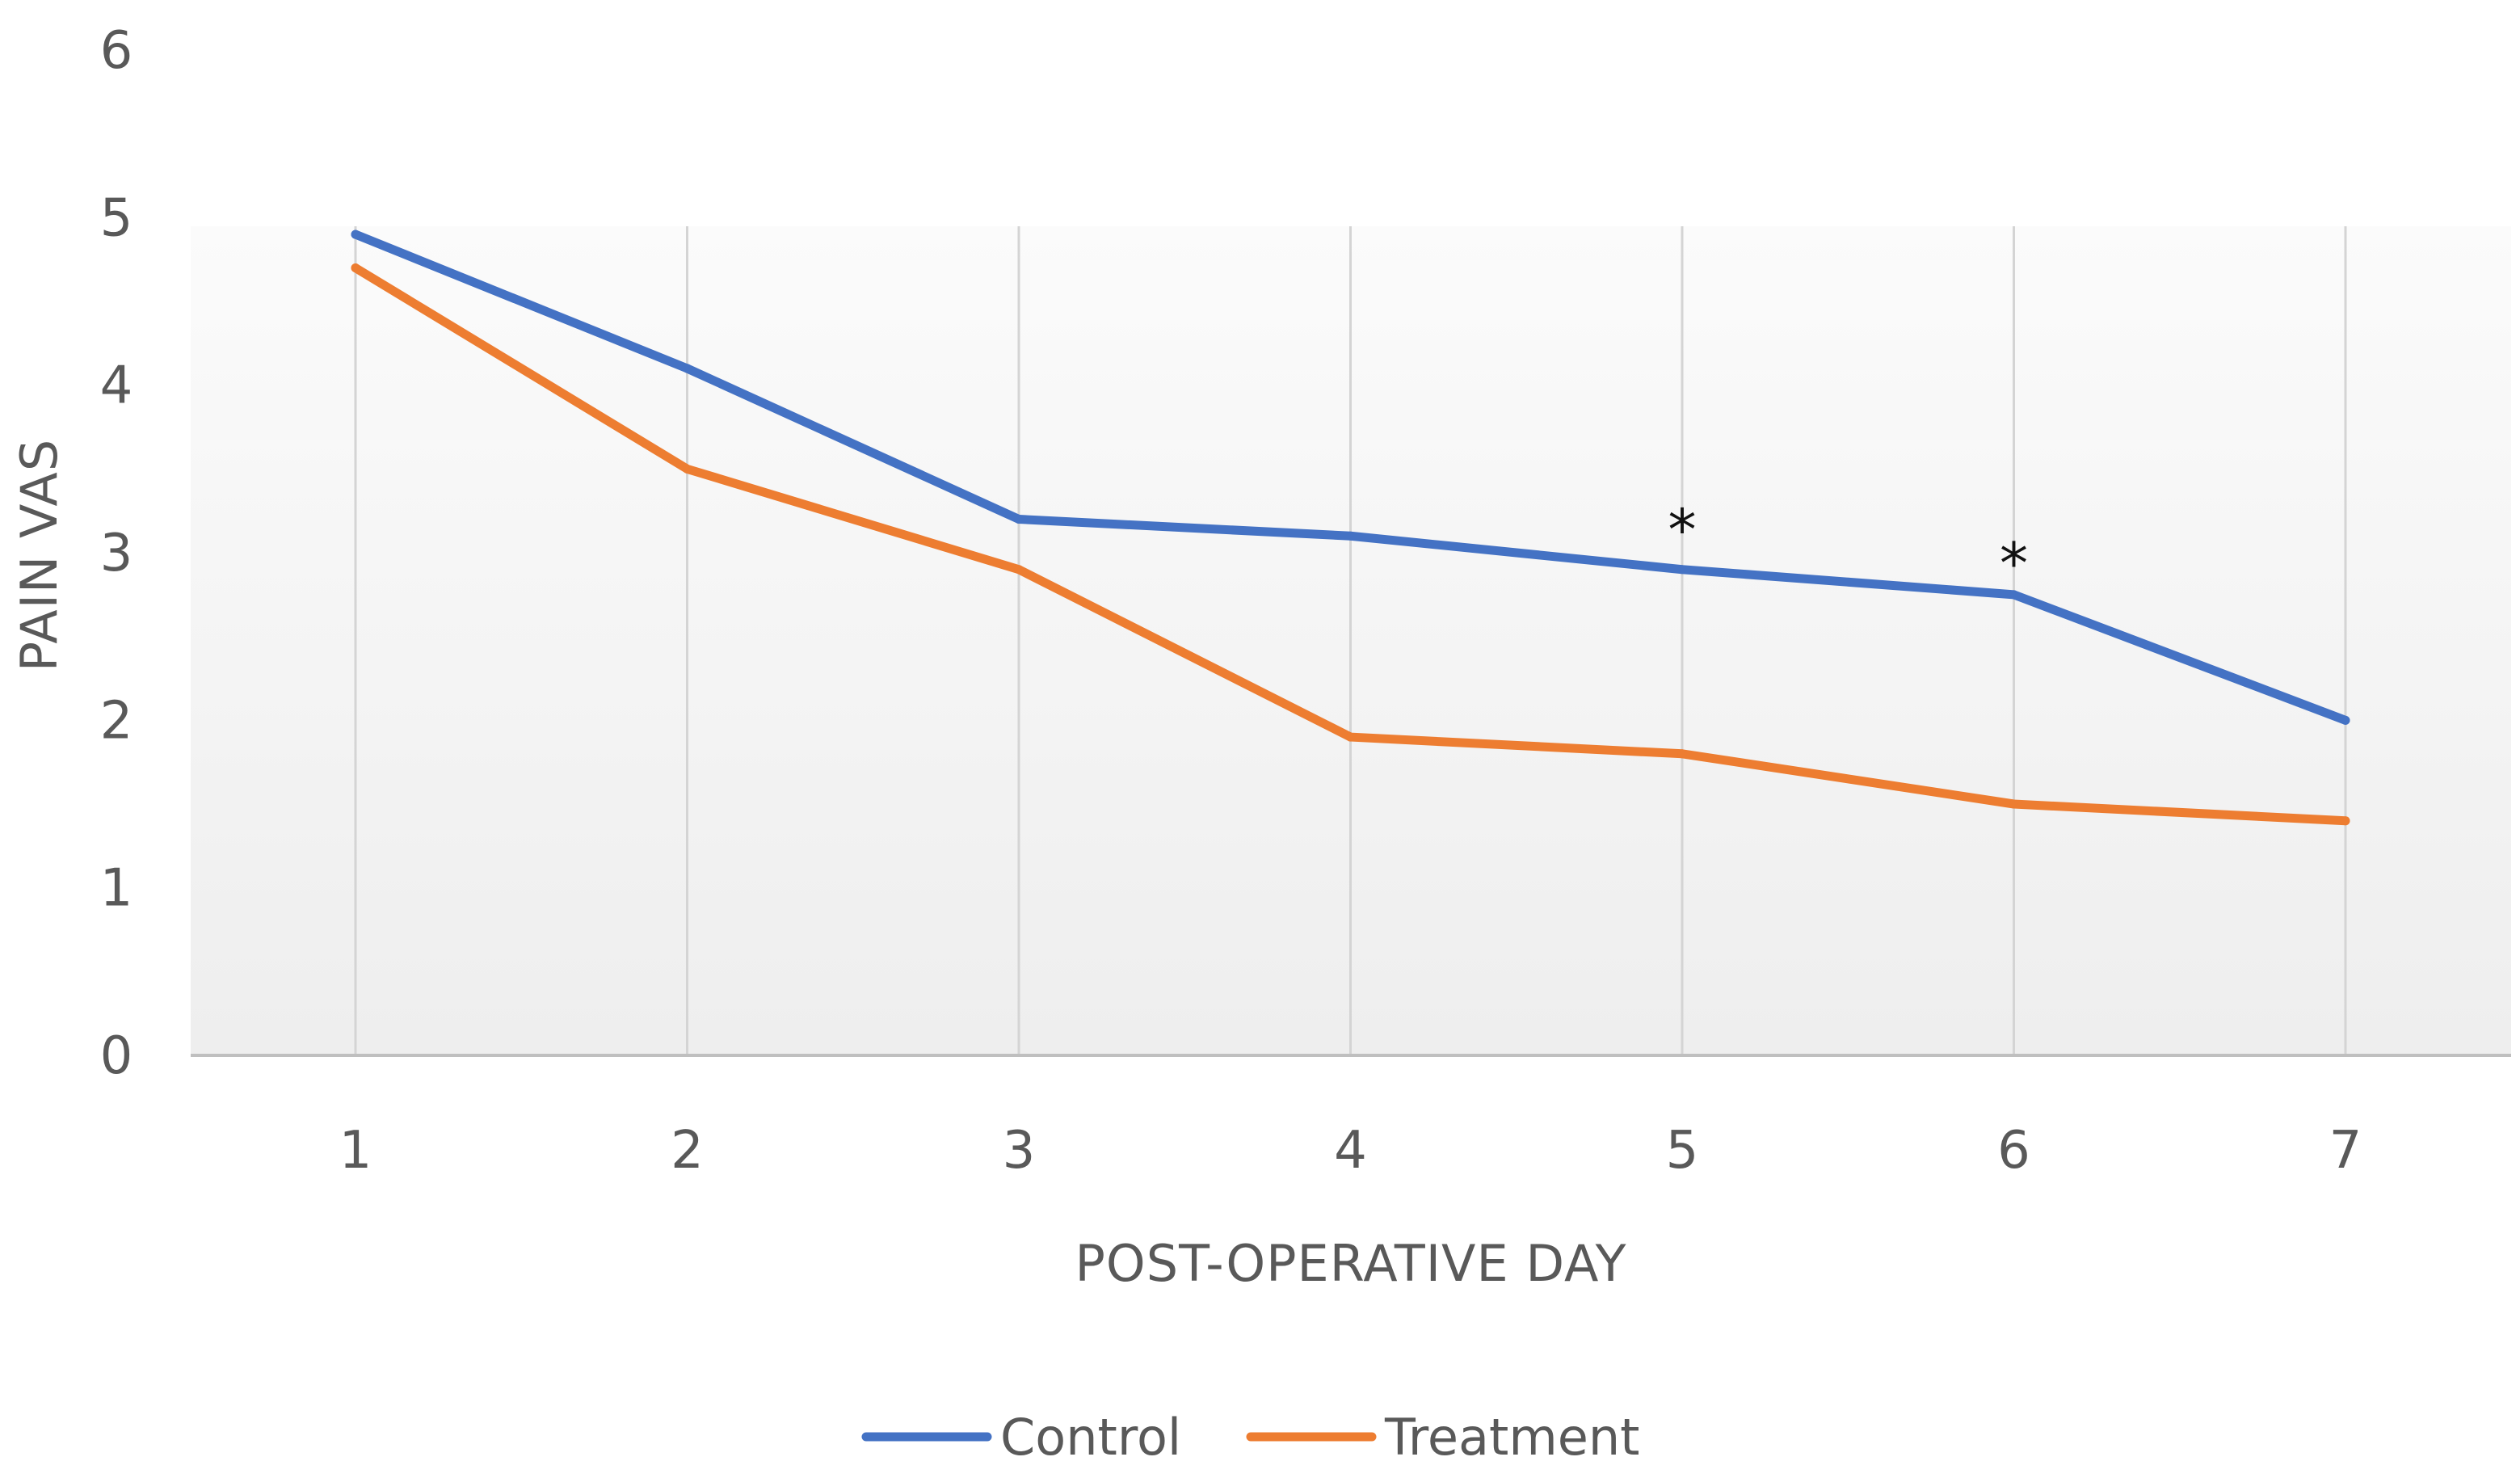 The height and width of the screenshot is (1478, 2520). I want to click on y-tick-label: 2, so click(116, 721).